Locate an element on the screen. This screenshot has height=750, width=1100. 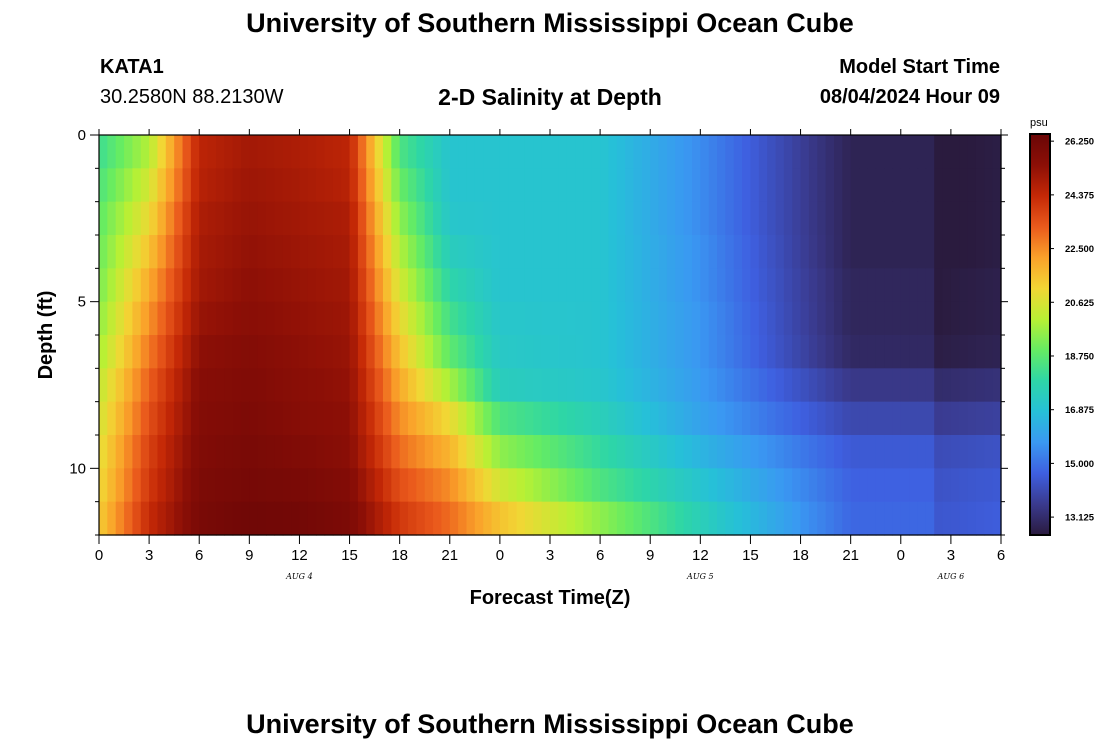
model-start-value: 08/04/2024 Hour 09 is located at coordinates (909, 97).